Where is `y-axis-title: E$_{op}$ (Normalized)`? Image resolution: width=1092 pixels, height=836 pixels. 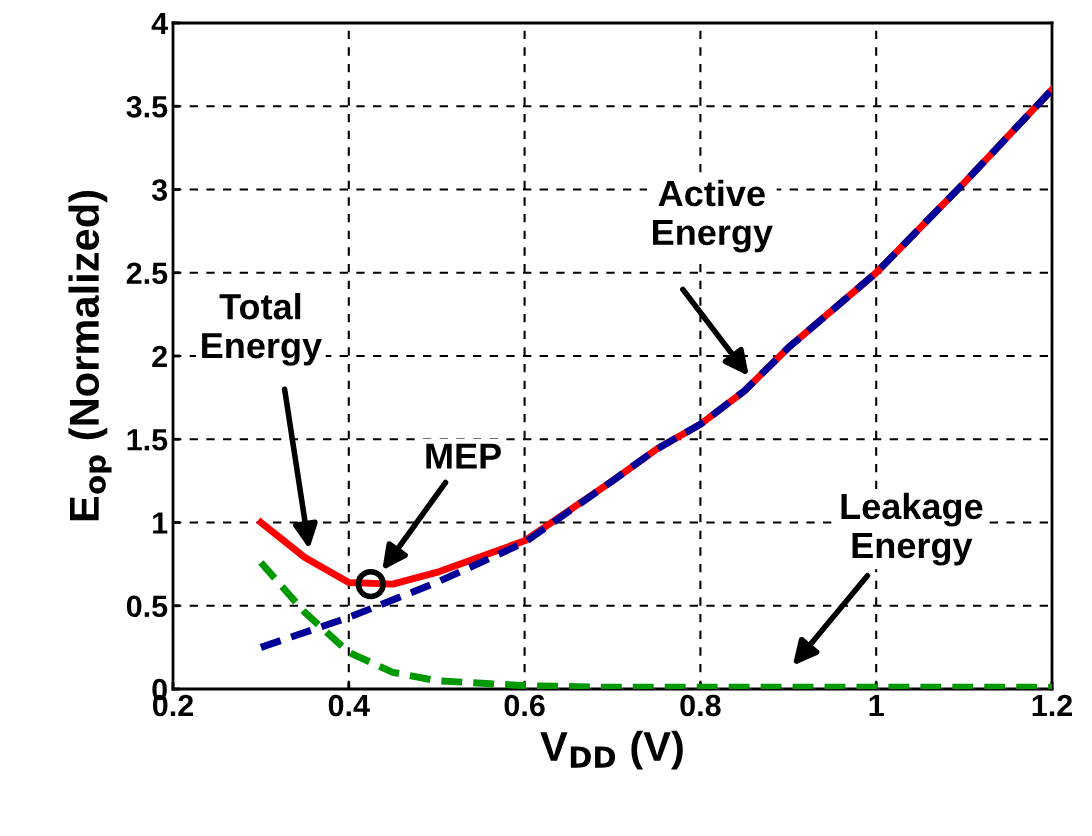 y-axis-title: E$_{op}$ (Normalized) is located at coordinates (90, 355).